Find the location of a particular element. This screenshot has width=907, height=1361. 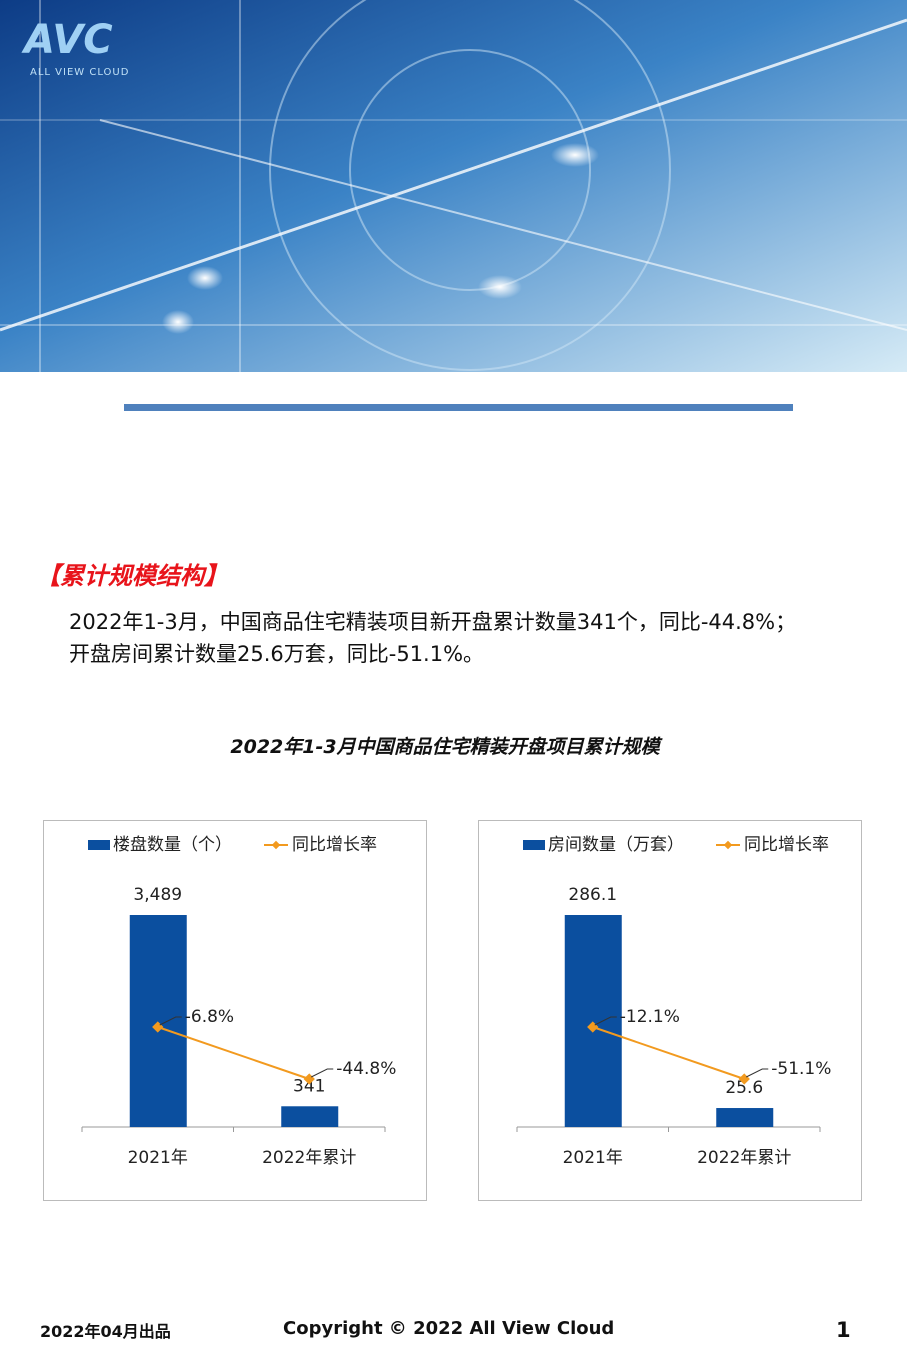

logo: AVC is located at coordinates (67, 40).